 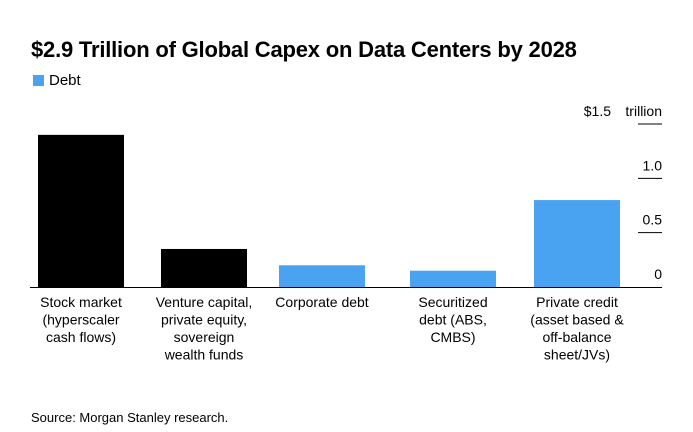 What do you see at coordinates (643, 111) in the screenshot?
I see `y-unit-label: trillion` at bounding box center [643, 111].